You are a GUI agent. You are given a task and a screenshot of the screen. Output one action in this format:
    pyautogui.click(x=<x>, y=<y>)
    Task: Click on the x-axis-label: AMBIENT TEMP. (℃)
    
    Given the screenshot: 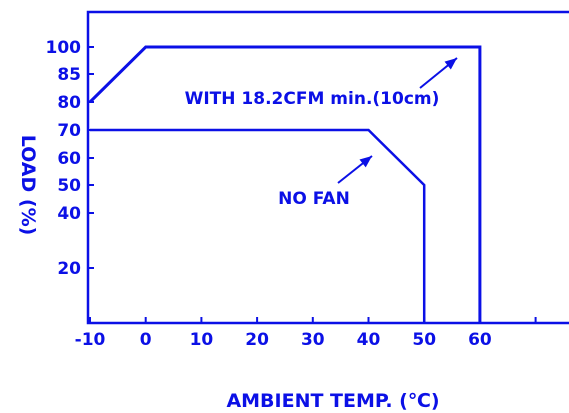 What is the action you would take?
    pyautogui.click(x=332, y=401)
    